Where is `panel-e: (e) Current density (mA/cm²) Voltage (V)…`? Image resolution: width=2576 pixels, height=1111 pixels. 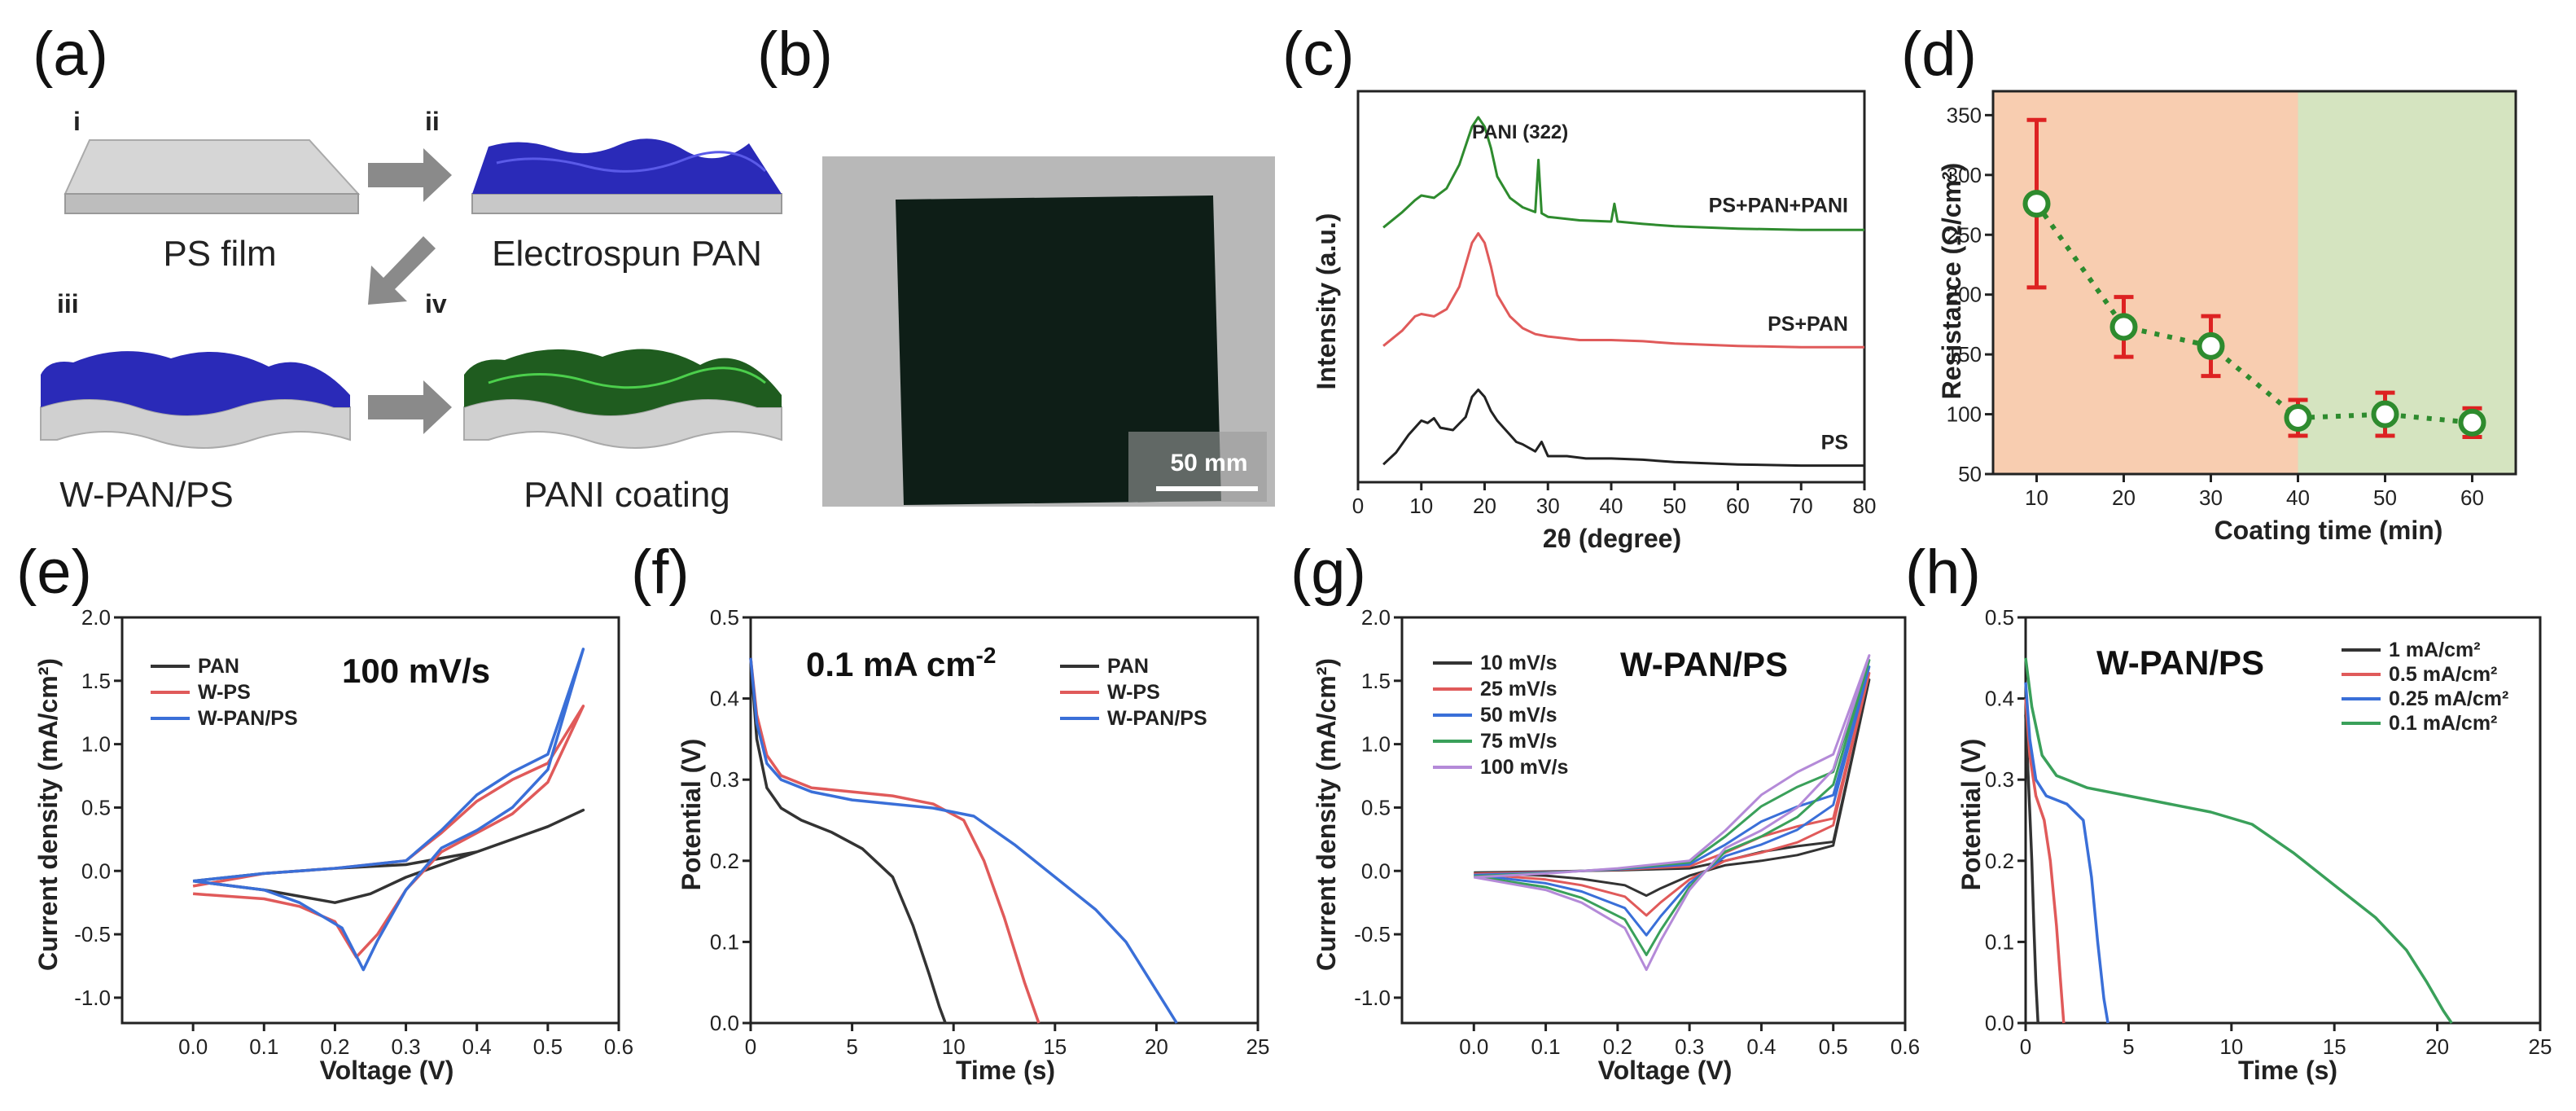
panel-e: (e) Current density (mA/cm²) Voltage (V)… is located at coordinates (324, 811).